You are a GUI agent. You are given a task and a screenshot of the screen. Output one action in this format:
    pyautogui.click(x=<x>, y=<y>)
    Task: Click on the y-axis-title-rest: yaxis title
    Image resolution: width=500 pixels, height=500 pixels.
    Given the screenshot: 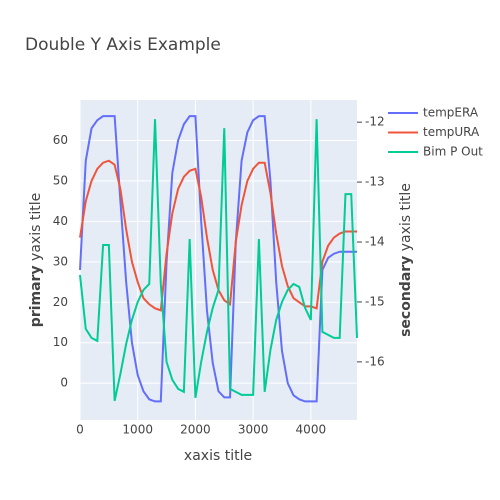 What is the action you would take?
    pyautogui.click(x=36, y=227)
    